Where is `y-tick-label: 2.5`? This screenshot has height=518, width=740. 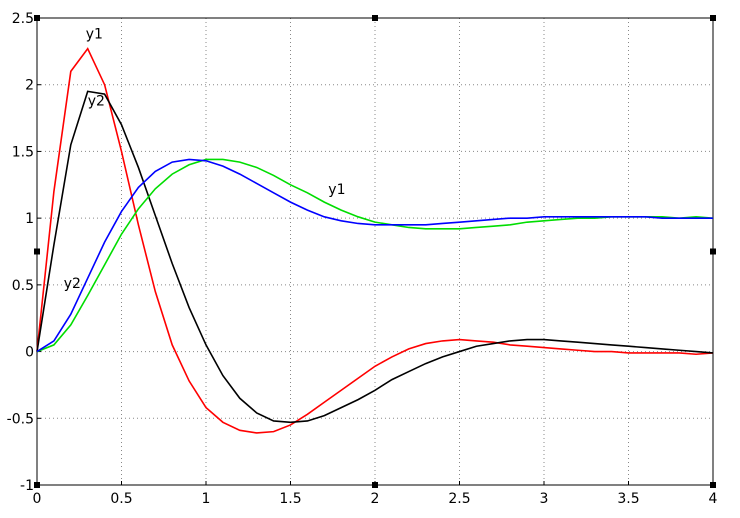 y-tick-label: 2.5 is located at coordinates (23, 19).